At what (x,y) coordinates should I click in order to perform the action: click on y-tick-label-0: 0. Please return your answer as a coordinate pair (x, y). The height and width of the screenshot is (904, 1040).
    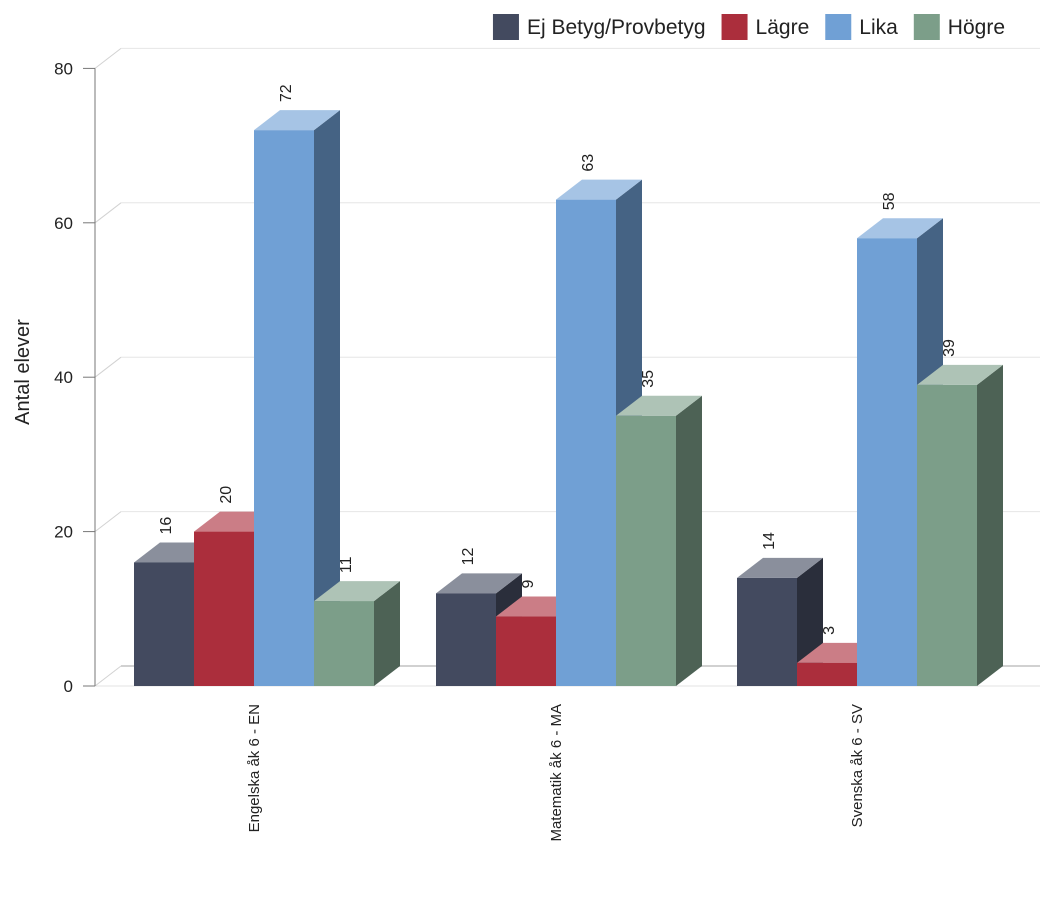
    Looking at the image, I should click on (68, 686).